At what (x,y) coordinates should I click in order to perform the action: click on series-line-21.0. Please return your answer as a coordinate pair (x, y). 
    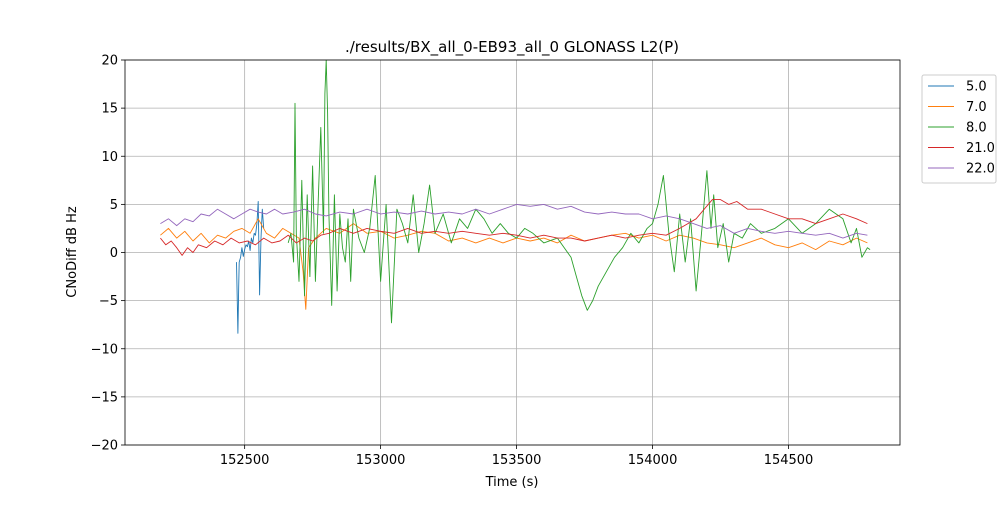
    Looking at the image, I should click on (514, 227).